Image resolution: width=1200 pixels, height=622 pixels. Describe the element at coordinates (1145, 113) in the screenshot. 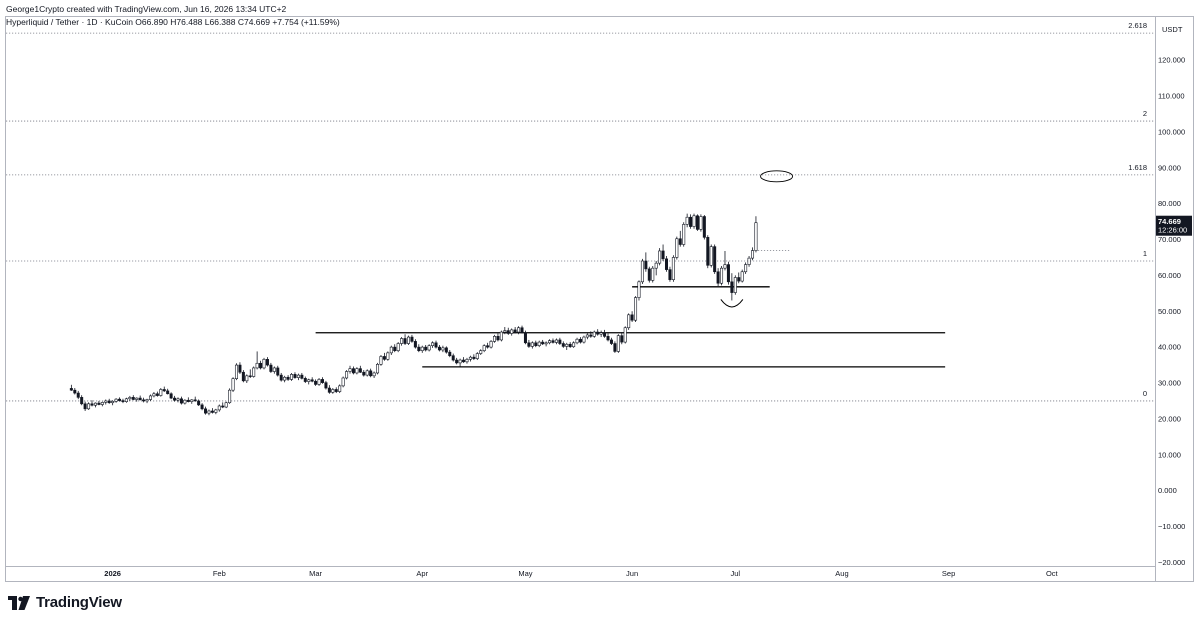

I see `fib-level-label: 2` at that location.